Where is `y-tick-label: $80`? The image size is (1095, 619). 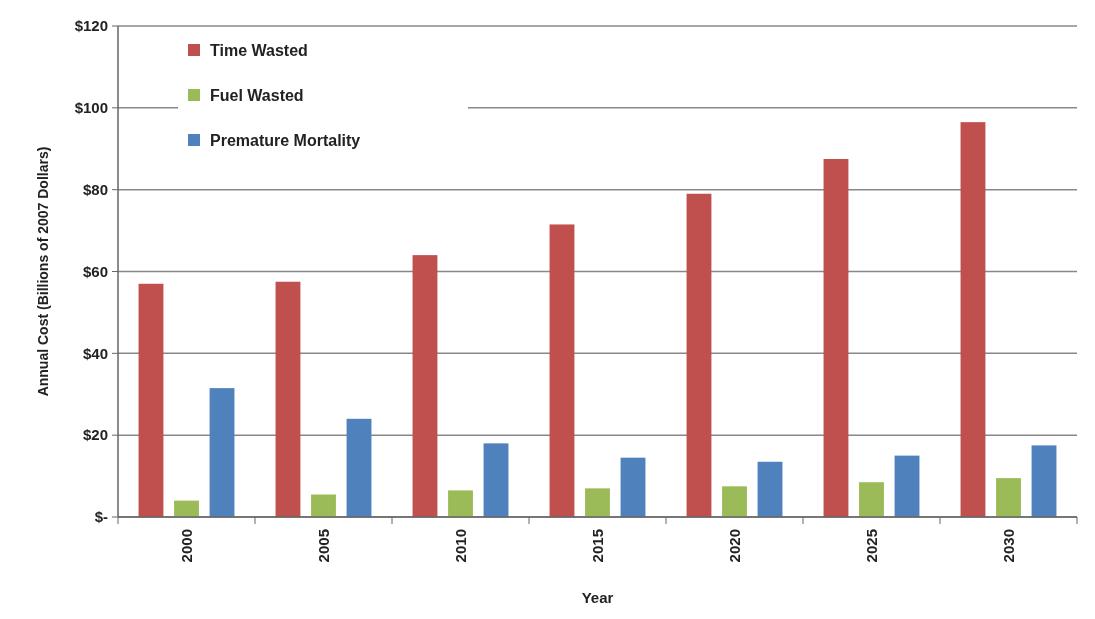
y-tick-label: $80 is located at coordinates (95, 189).